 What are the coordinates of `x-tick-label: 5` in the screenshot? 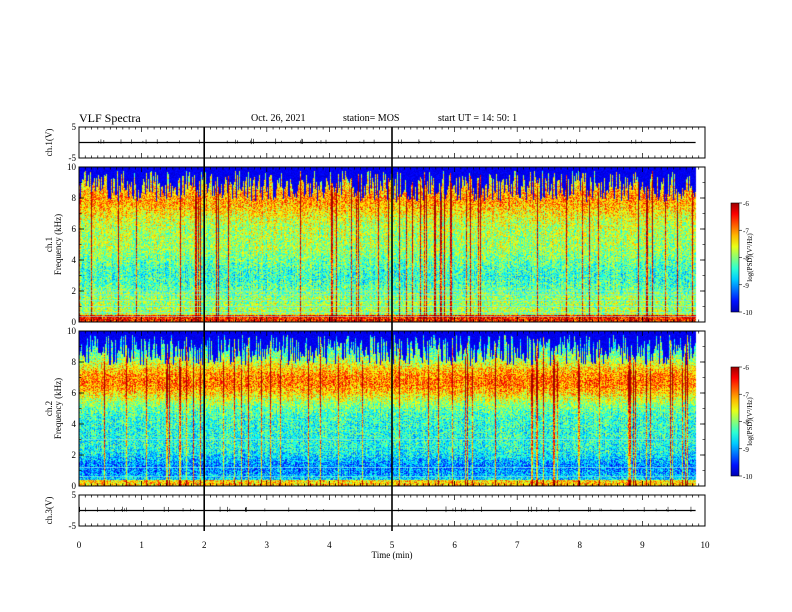 It's located at (392, 545).